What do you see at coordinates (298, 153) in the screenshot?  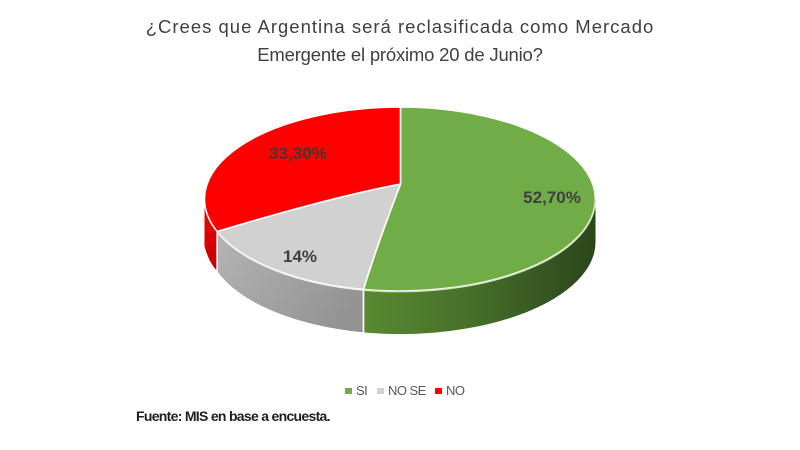 I see `svg-text: 33,30%` at bounding box center [298, 153].